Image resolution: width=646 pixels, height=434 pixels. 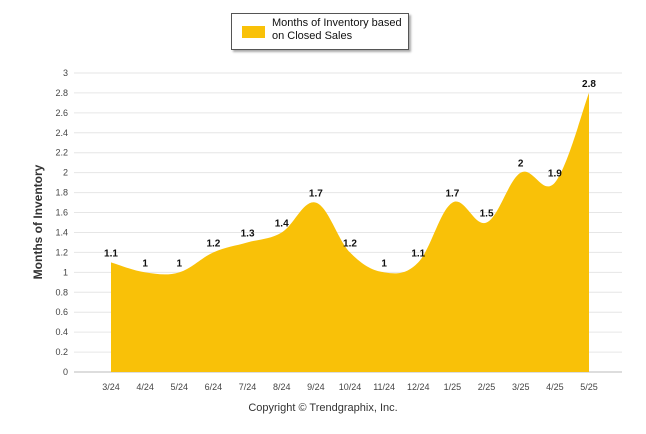 What do you see at coordinates (38, 221) in the screenshot?
I see `y-axis-title: Months of Inventory` at bounding box center [38, 221].